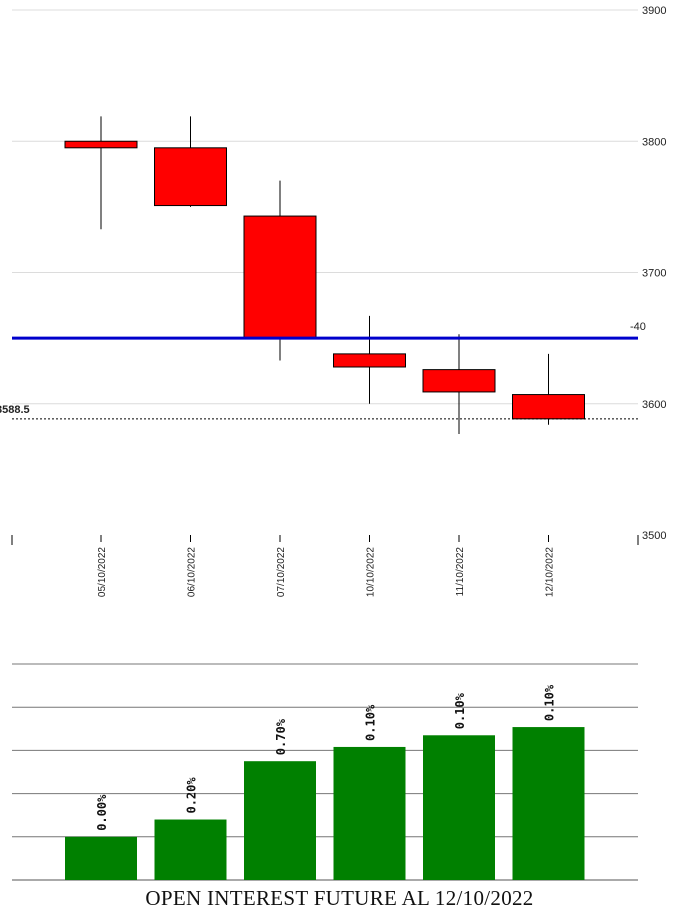 This screenshot has width=679, height=918. I want to click on price-axis: 3500 3600 3700 3800 3900, so click(654, 273).